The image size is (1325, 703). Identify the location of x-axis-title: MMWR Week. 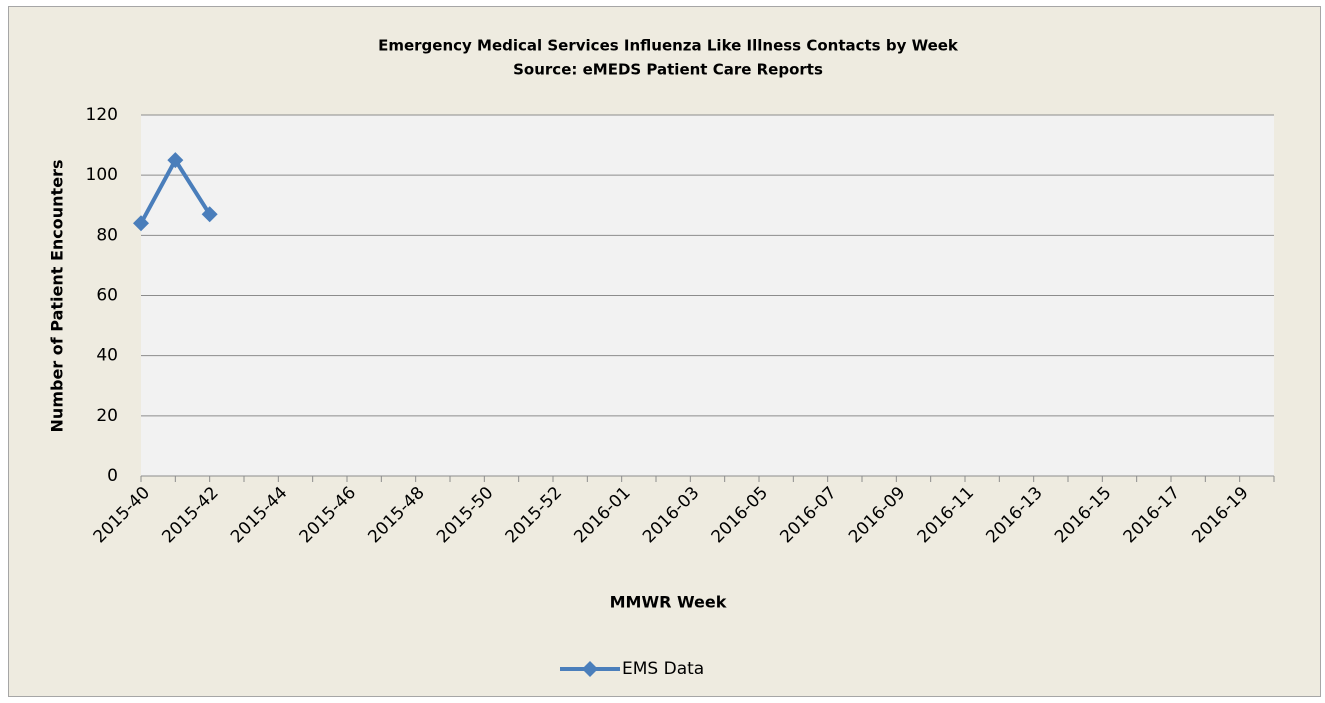
(668, 602).